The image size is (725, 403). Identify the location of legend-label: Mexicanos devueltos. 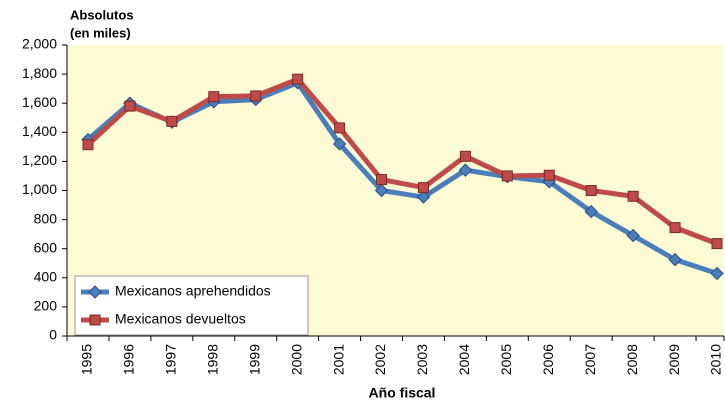
(180, 319).